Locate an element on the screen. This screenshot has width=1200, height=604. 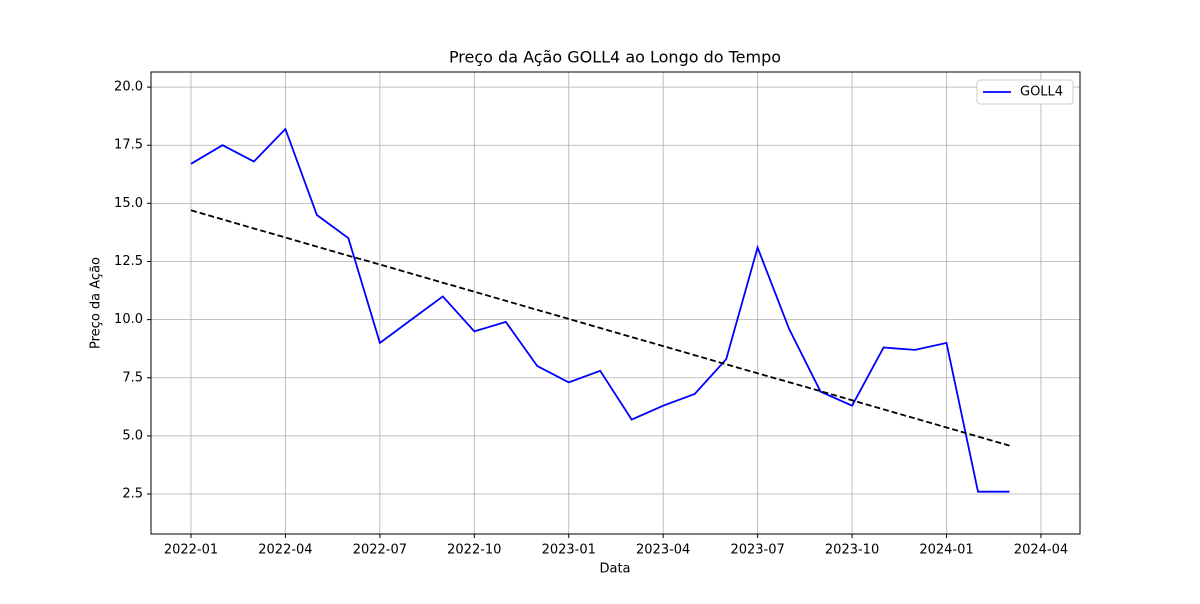
y-tick-label: 10.0 is located at coordinates (128, 319).